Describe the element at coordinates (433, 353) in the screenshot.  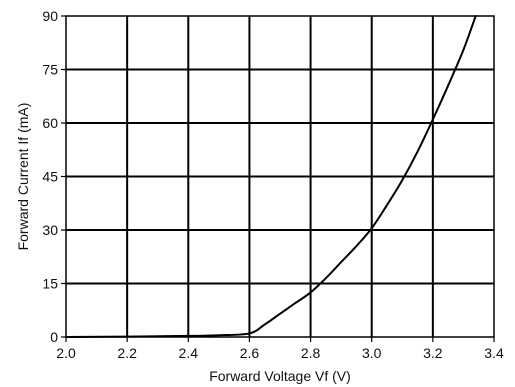
I see `x-tick-label: 3.2` at that location.